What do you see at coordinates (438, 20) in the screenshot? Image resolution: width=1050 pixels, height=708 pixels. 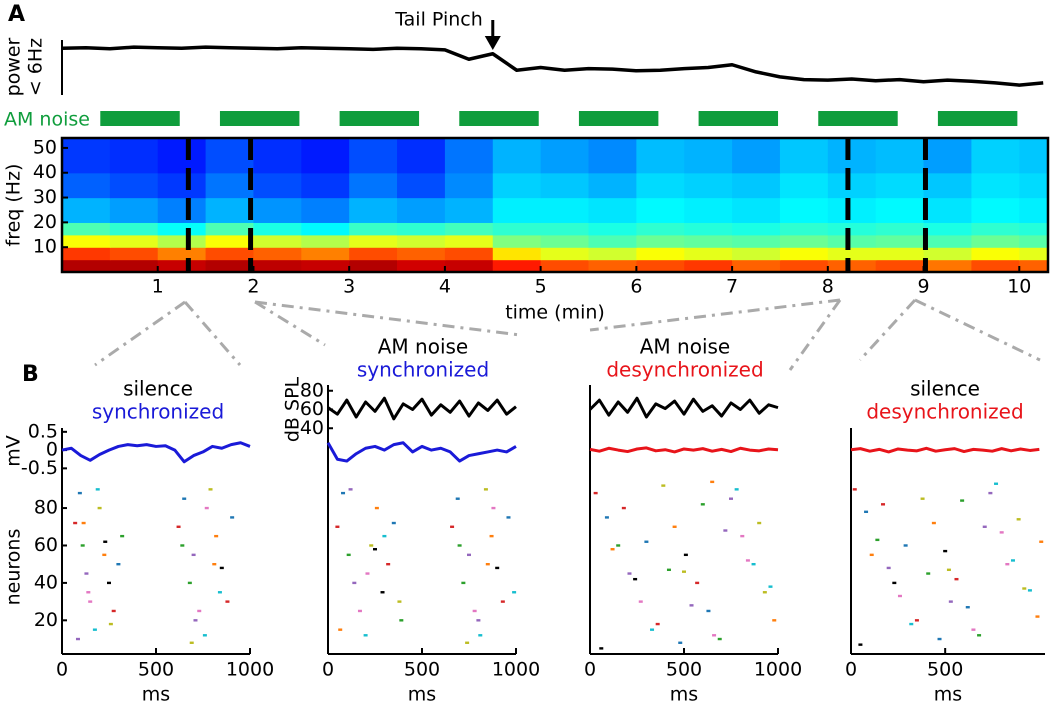 I see `annotation: Tail Pinch` at bounding box center [438, 20].